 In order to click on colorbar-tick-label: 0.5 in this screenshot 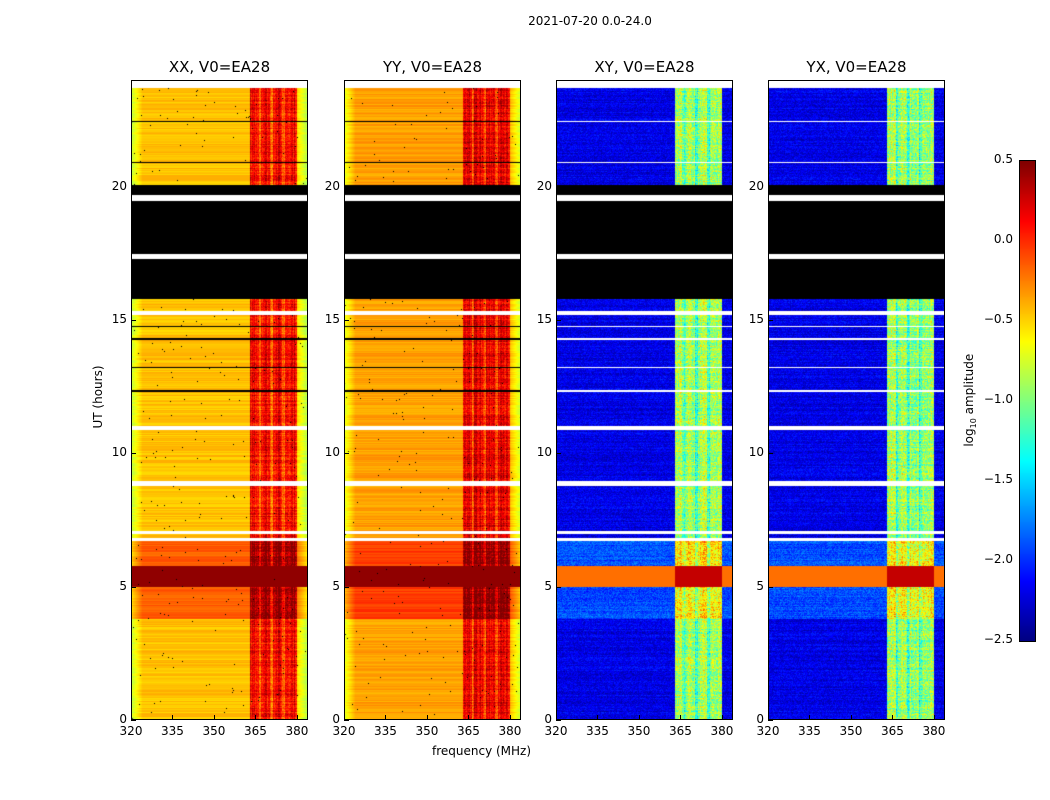, I will do `click(1003, 159)`.